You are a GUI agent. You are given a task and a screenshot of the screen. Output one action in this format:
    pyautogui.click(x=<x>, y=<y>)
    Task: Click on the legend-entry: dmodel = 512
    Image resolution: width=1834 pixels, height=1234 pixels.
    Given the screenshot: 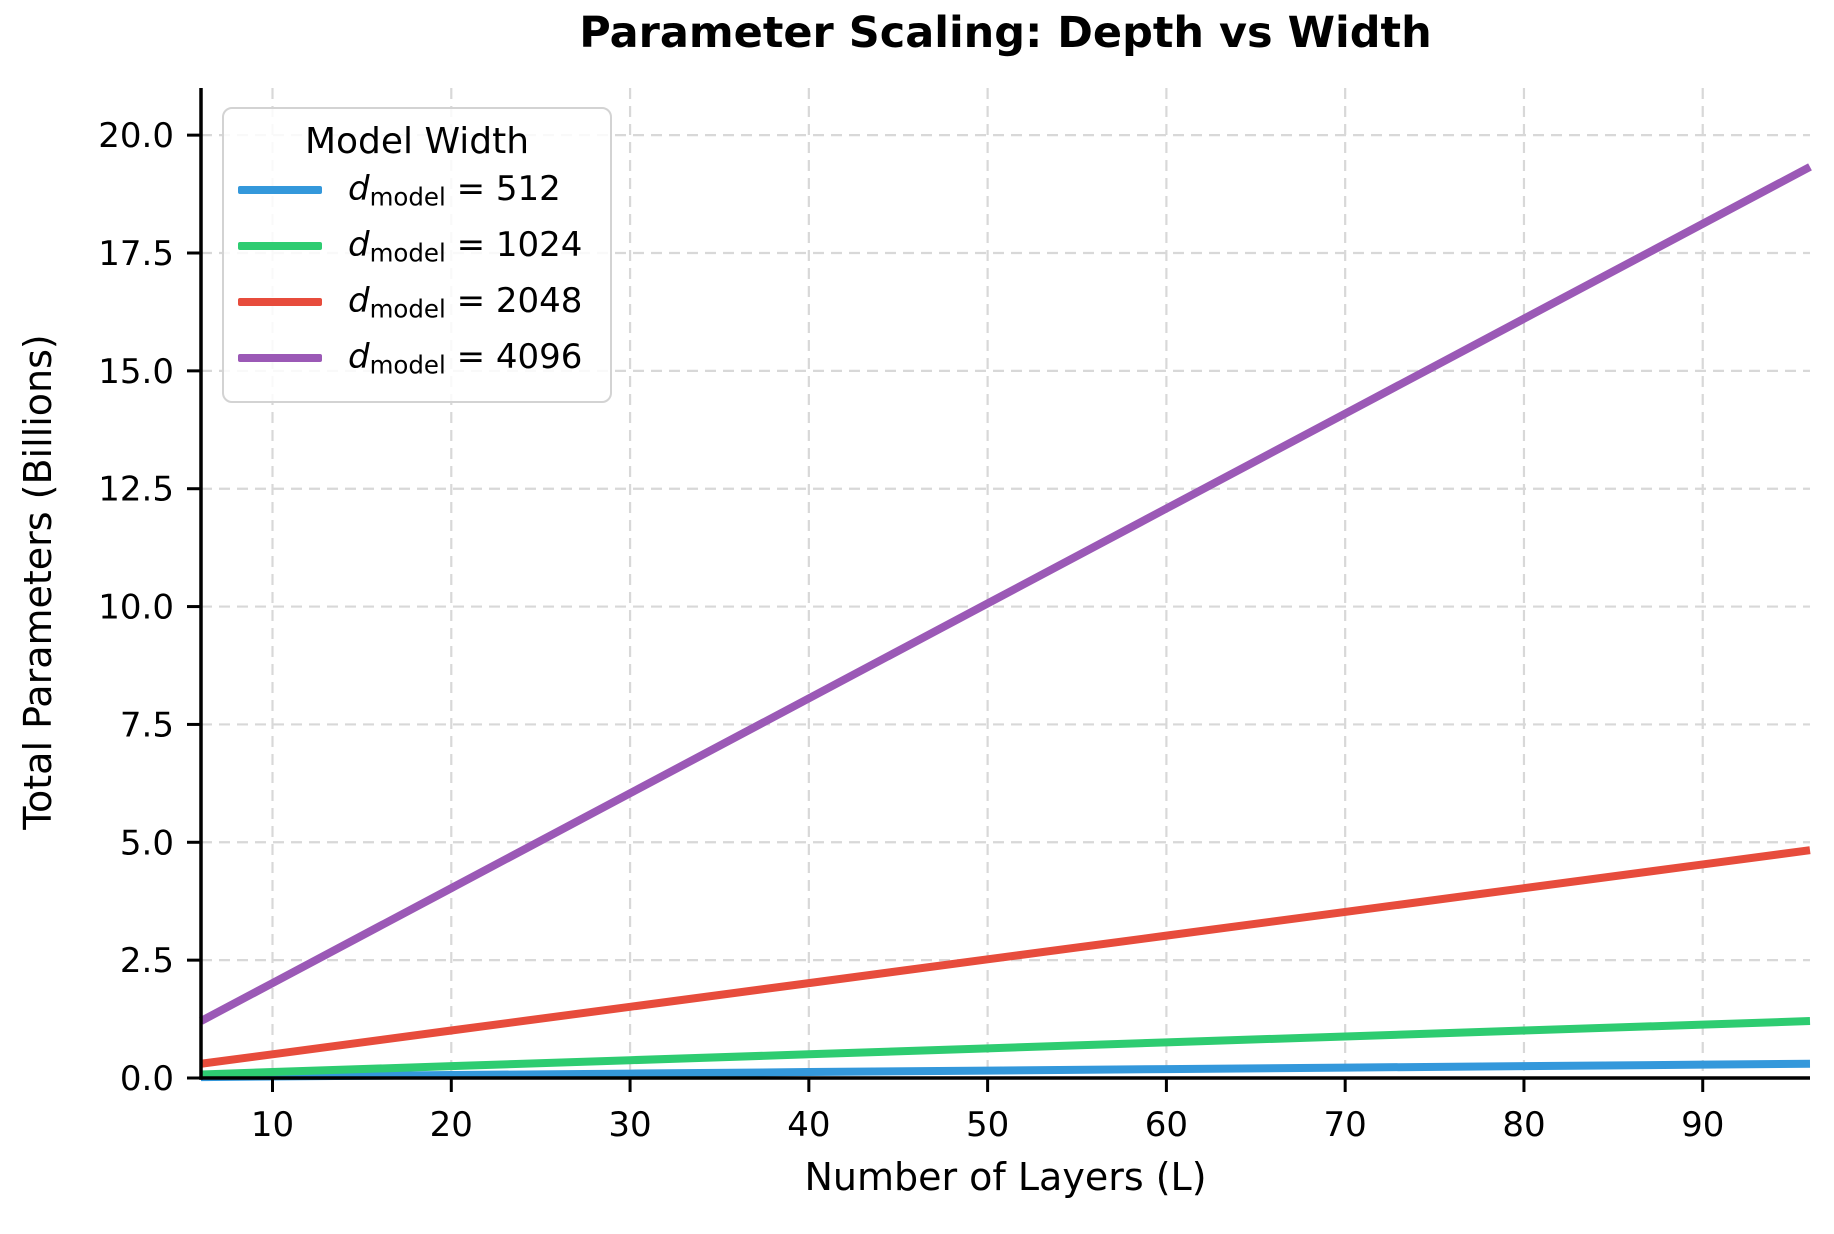 What is the action you would take?
    pyautogui.click(x=417, y=190)
    